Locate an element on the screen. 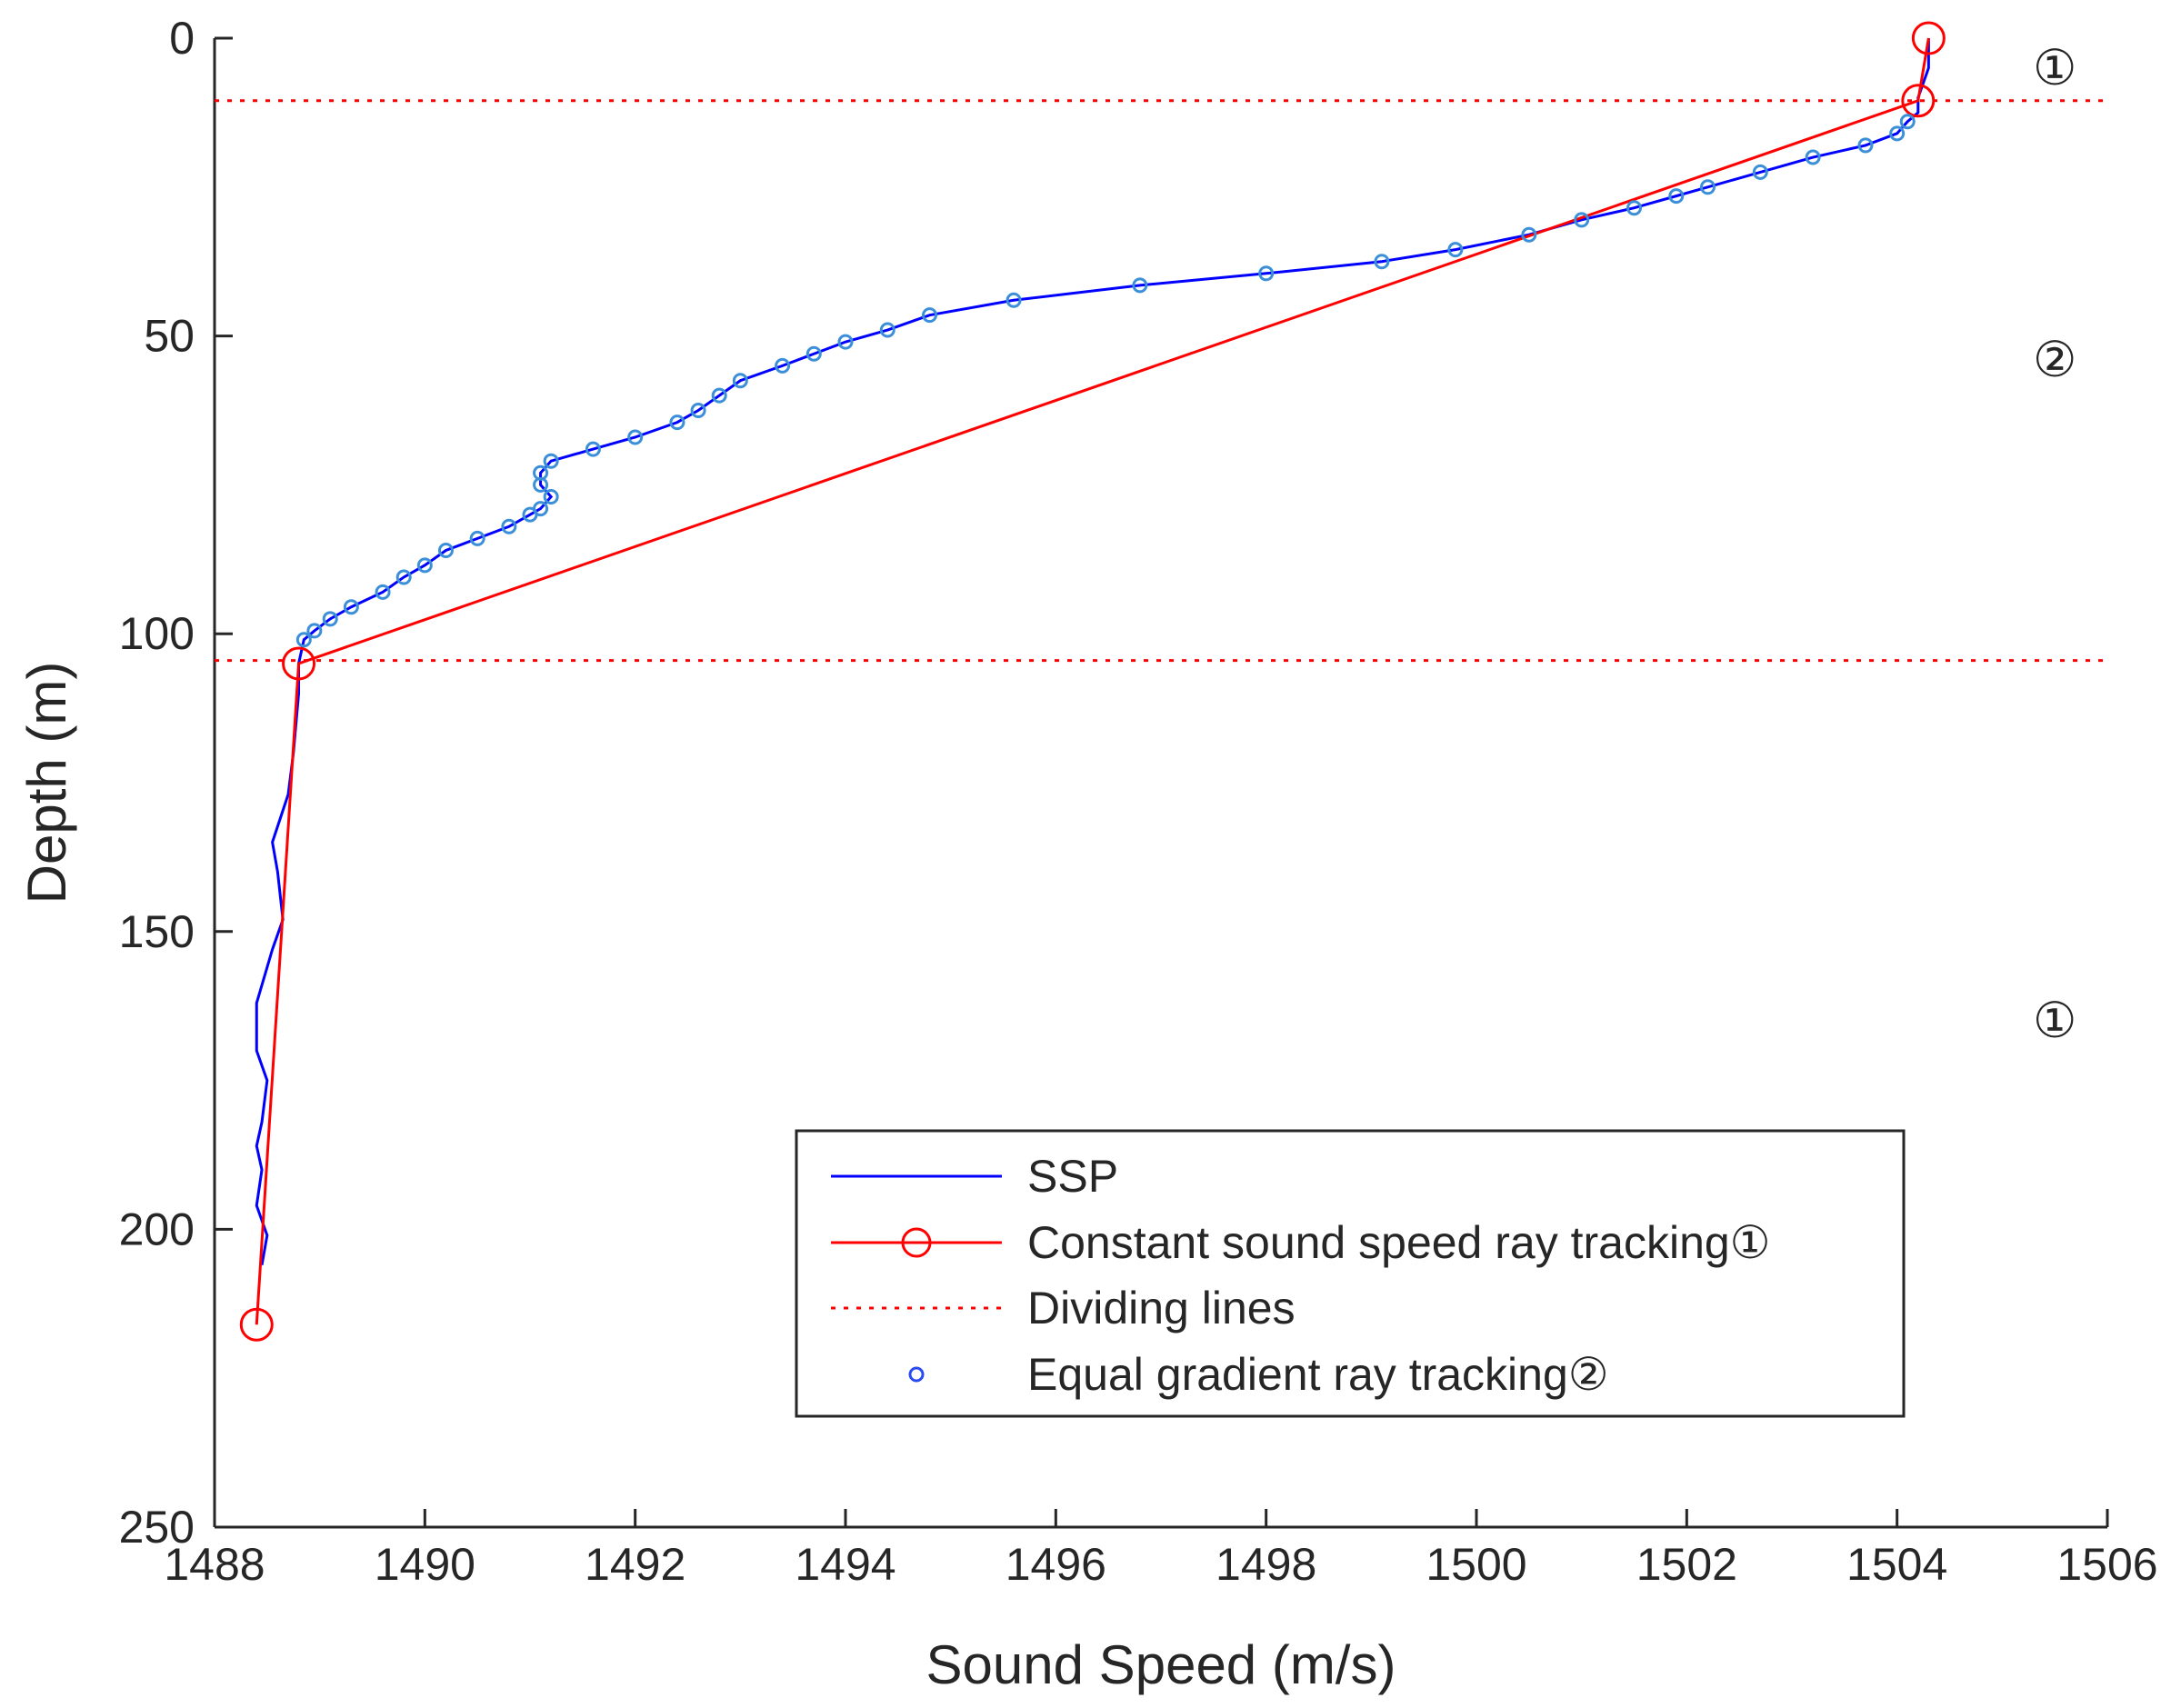  y-axis-label: Depth (m) is located at coordinates (46, 783).